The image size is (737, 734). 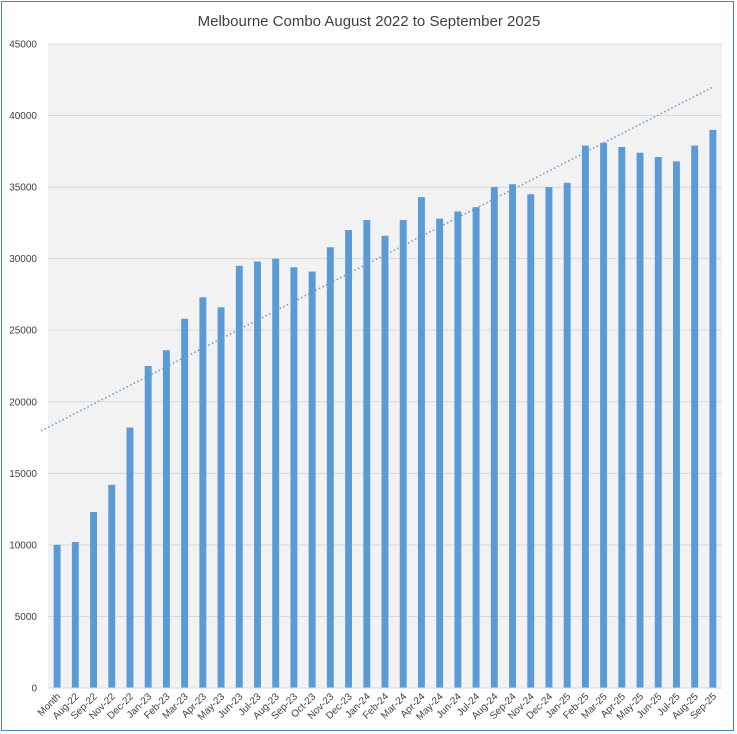 I want to click on y-tick-label: 5000, so click(x=26, y=617).